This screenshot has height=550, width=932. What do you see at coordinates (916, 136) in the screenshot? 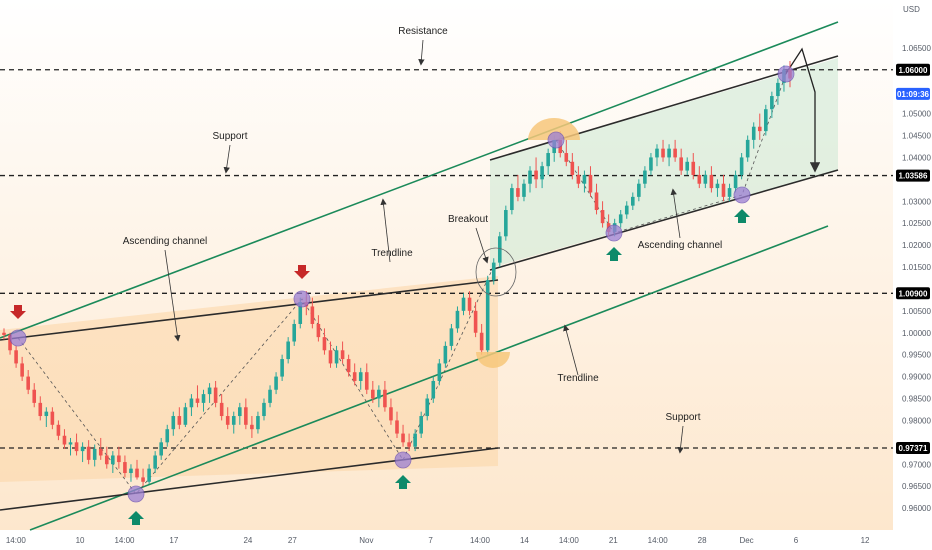
I see `y-tick-label: 1.04500` at bounding box center [916, 136].